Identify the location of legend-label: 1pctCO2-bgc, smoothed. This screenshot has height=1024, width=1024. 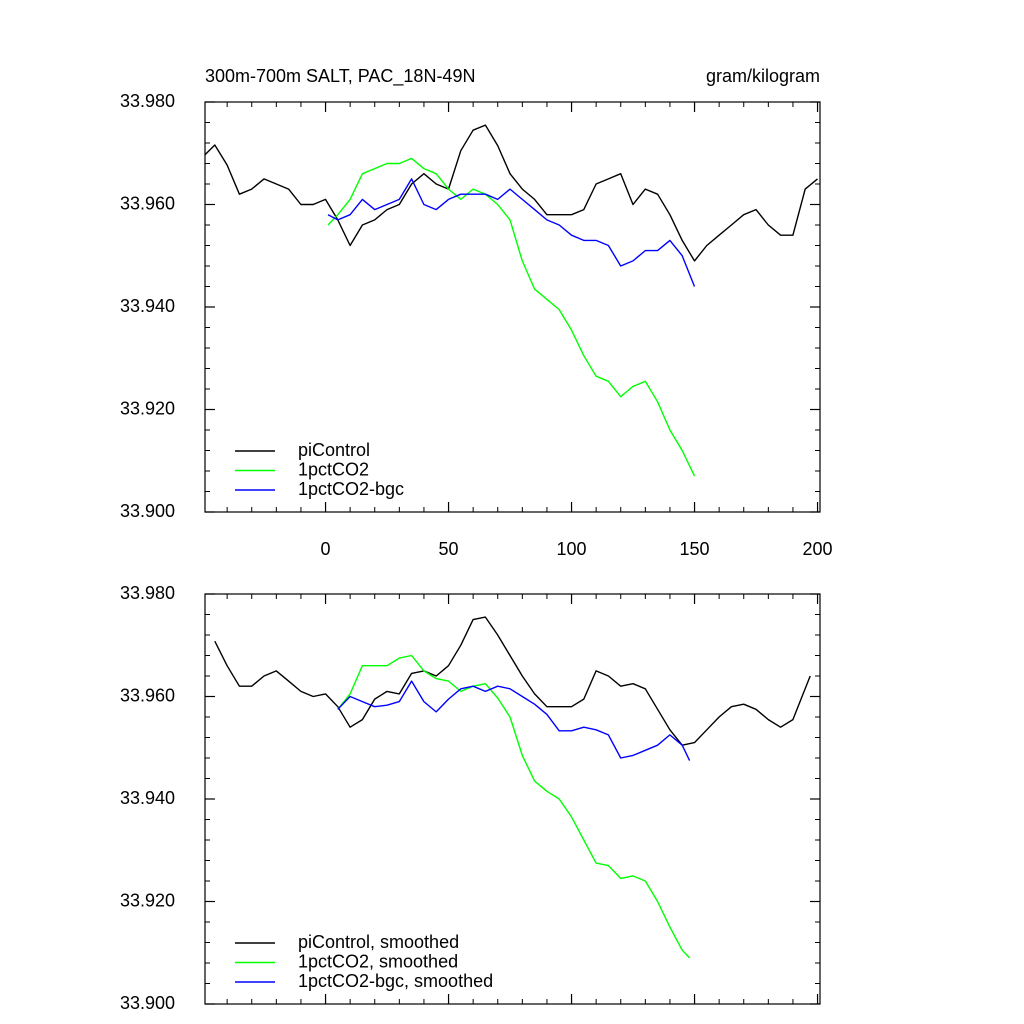
(395, 981).